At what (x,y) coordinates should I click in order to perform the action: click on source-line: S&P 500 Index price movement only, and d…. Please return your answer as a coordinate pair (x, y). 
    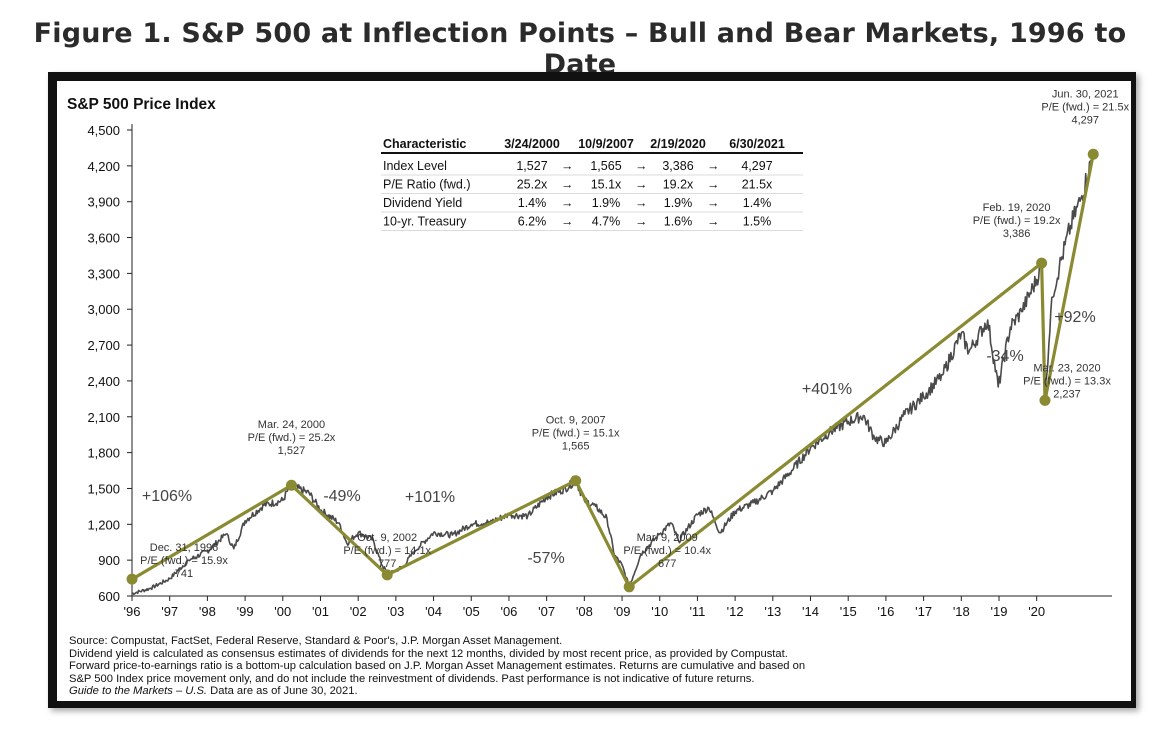
    Looking at the image, I should click on (412, 678).